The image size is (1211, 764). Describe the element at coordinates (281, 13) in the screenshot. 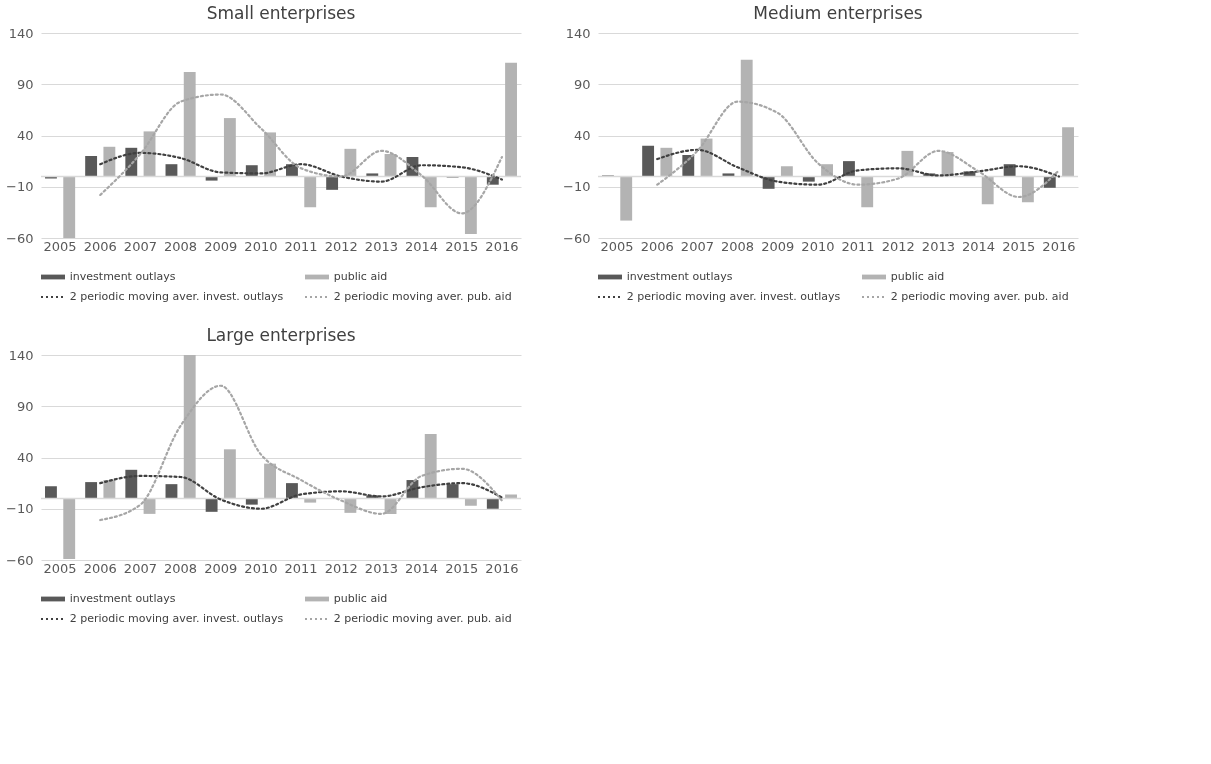

I see `chart-title: Small enterprises` at that location.